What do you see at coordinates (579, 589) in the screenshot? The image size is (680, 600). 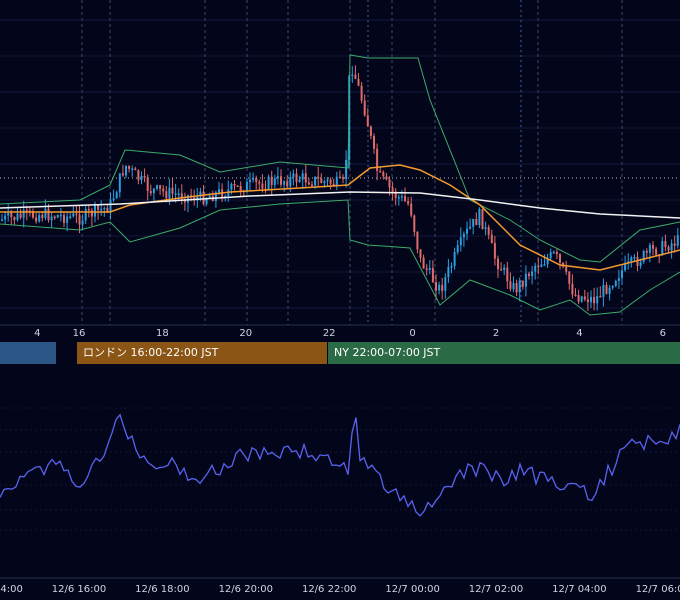 I see `oscillator-time-tick-label: 12/7 04:00` at bounding box center [579, 589].